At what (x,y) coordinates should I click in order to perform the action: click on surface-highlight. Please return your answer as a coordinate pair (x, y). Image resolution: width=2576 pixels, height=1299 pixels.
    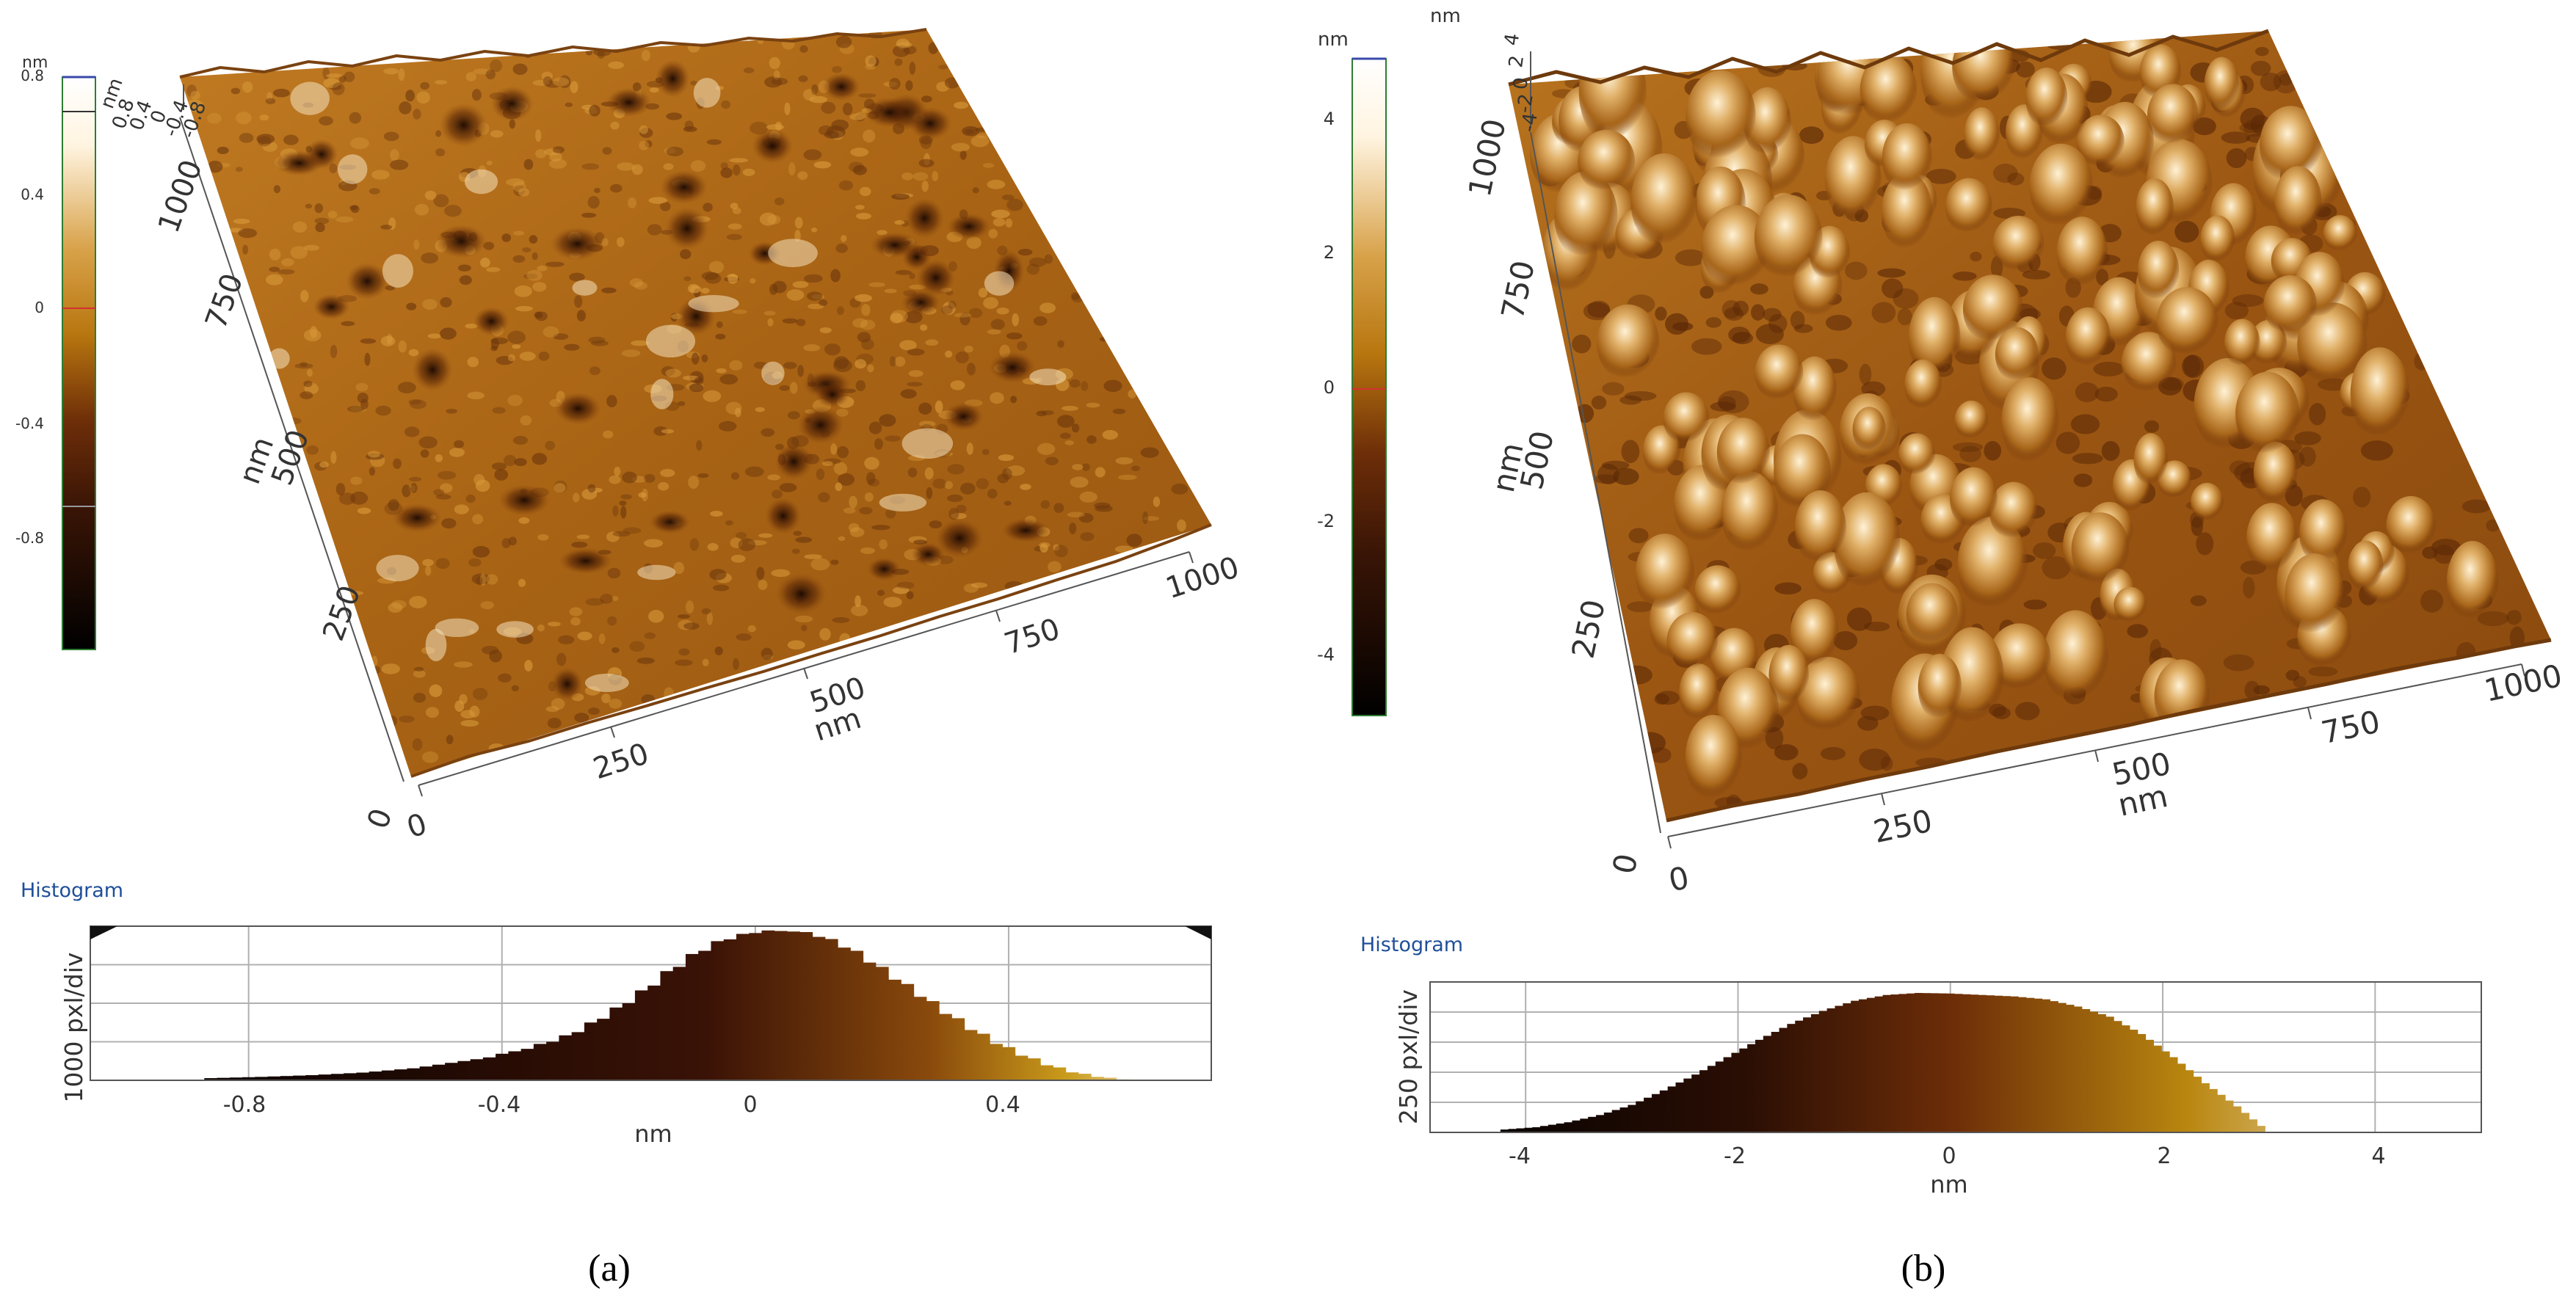
    Looking at the image, I should click on (1000, 283).